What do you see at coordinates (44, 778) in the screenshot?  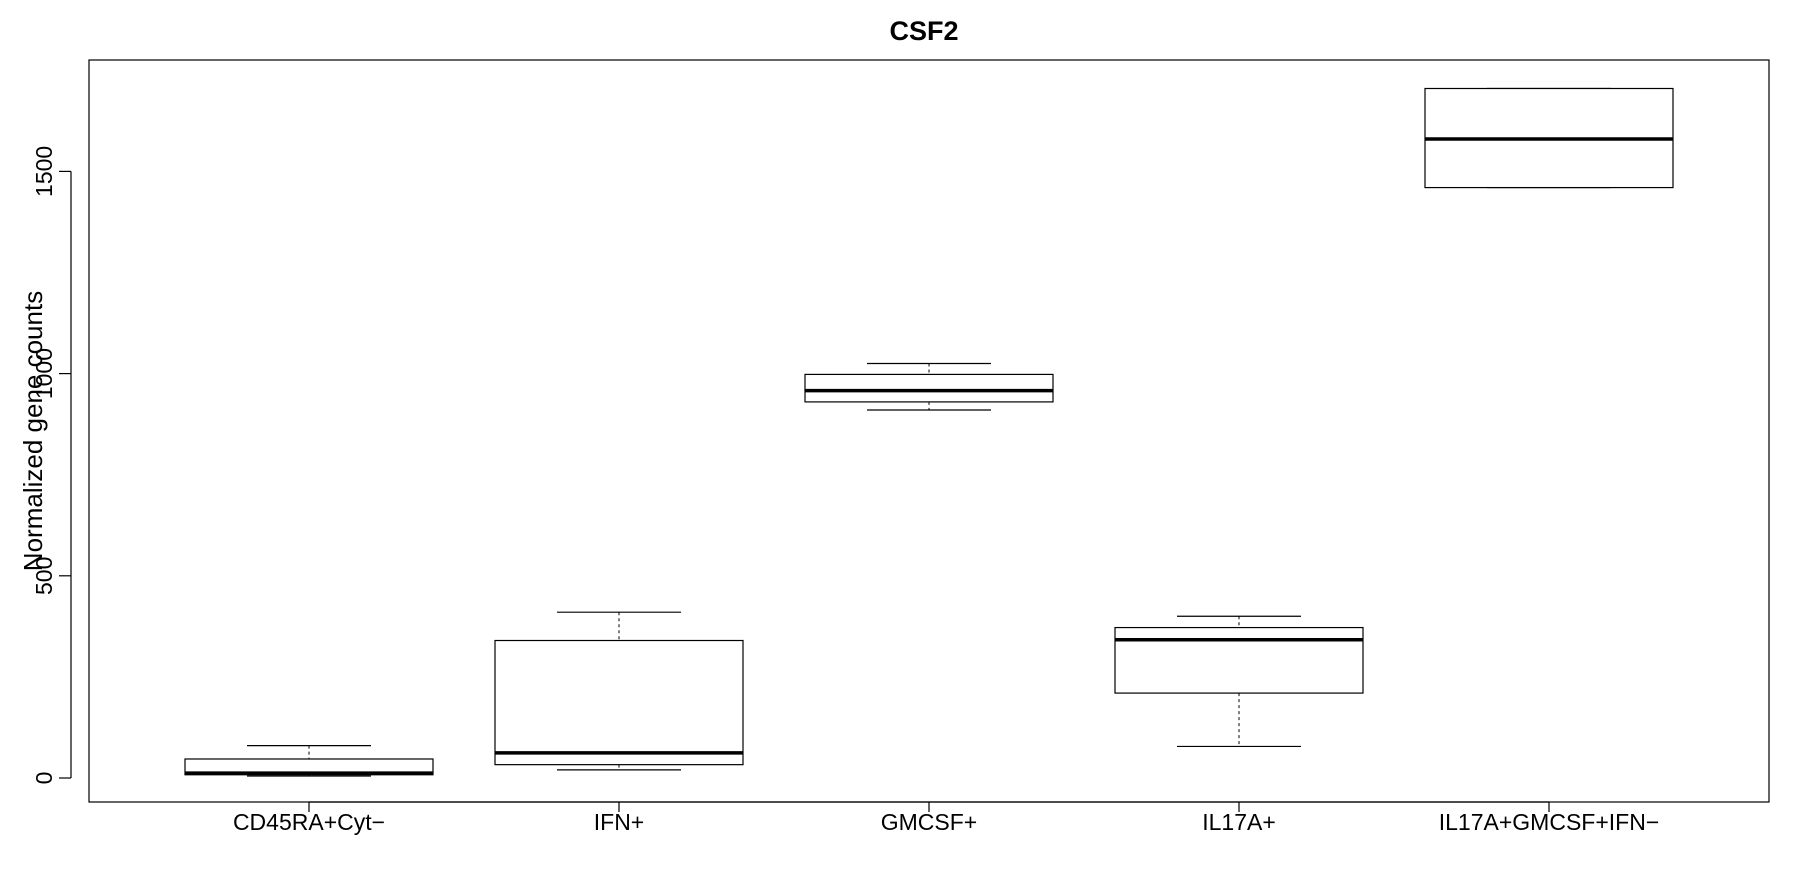 I see `y-tick-label: 0` at bounding box center [44, 778].